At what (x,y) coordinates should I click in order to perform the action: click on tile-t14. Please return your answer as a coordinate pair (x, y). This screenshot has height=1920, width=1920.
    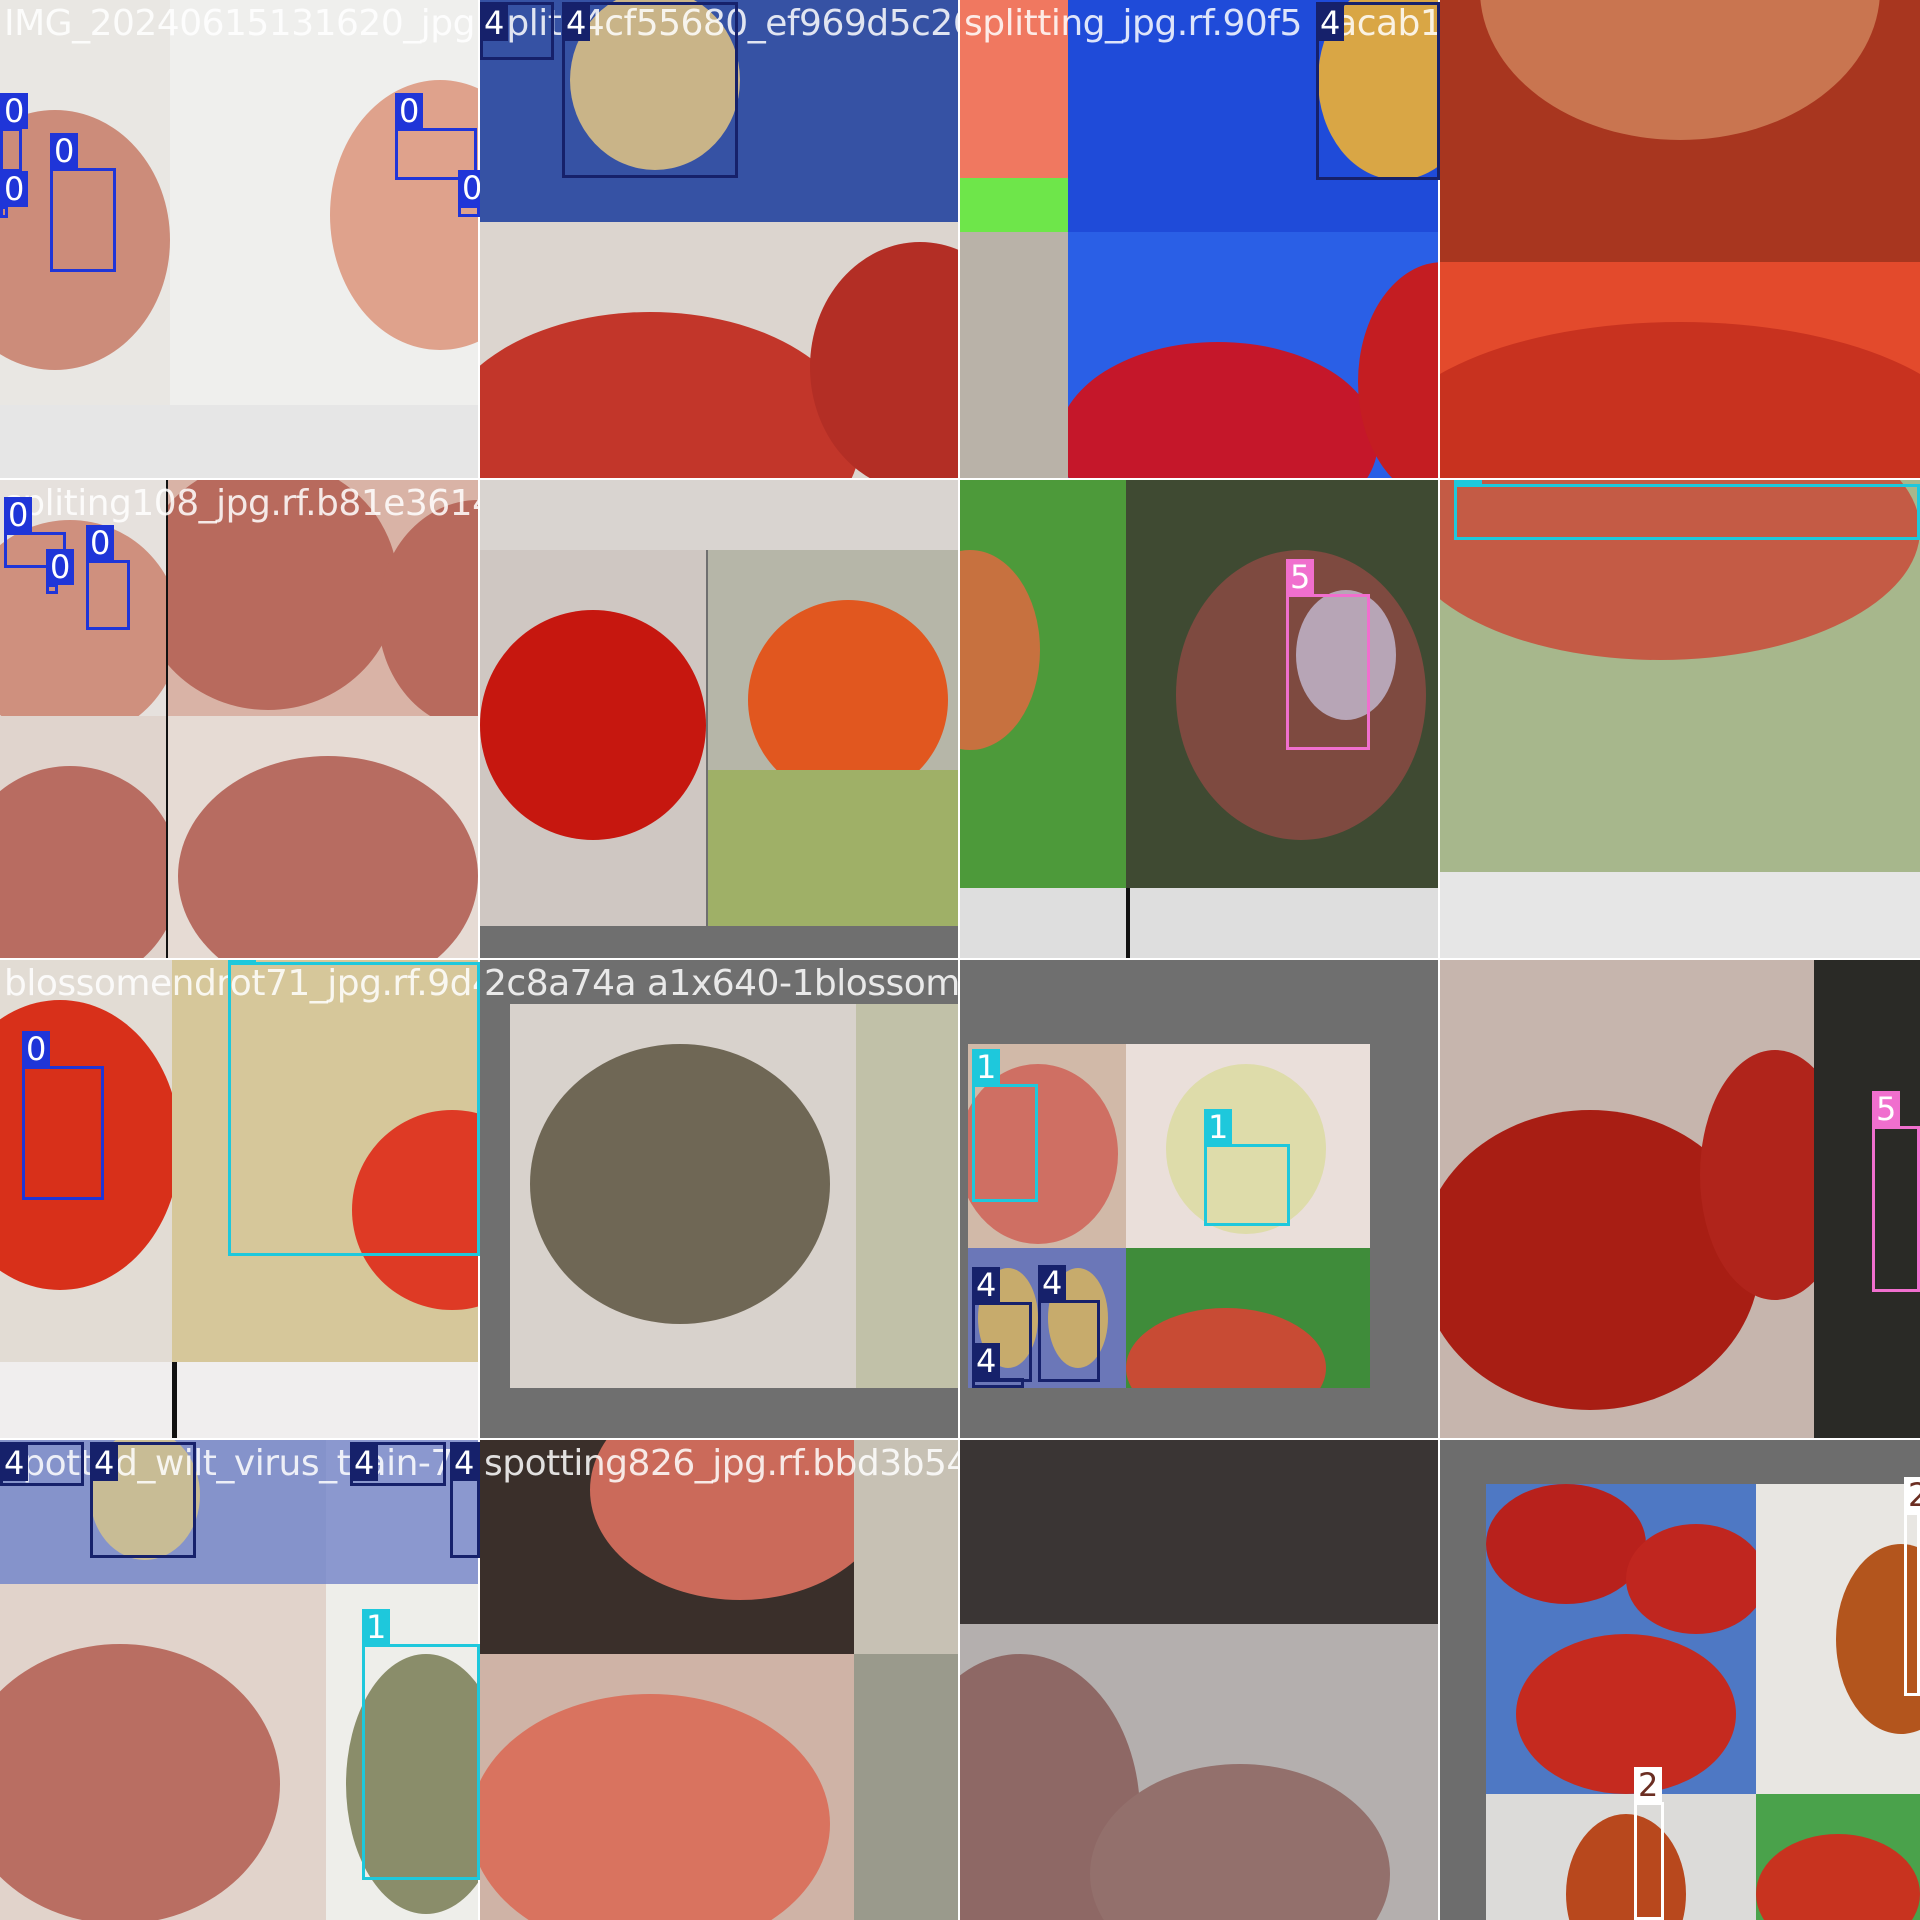
    Looking at the image, I should click on (1200, 1679).